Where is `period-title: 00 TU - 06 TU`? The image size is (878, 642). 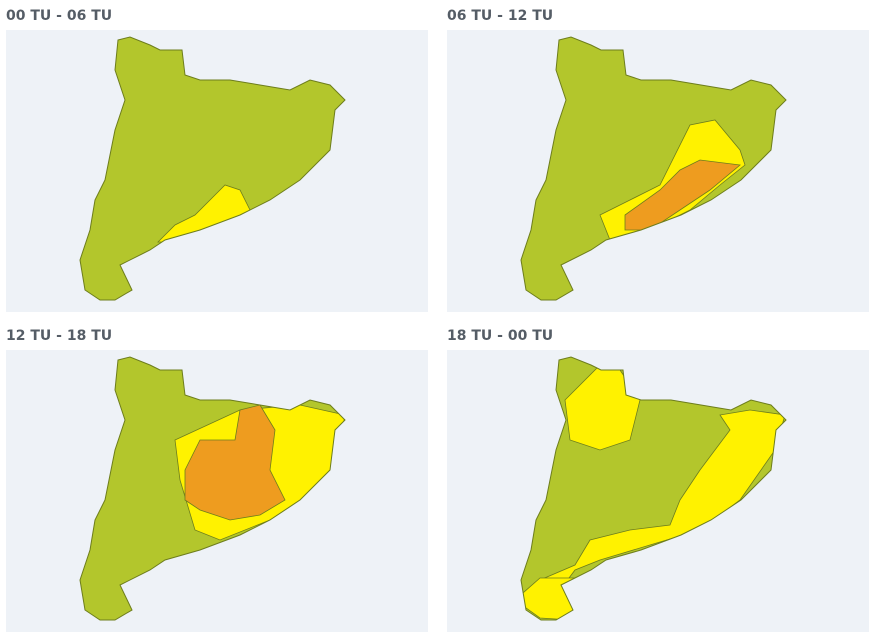
period-title: 00 TU - 06 TU is located at coordinates (59, 16).